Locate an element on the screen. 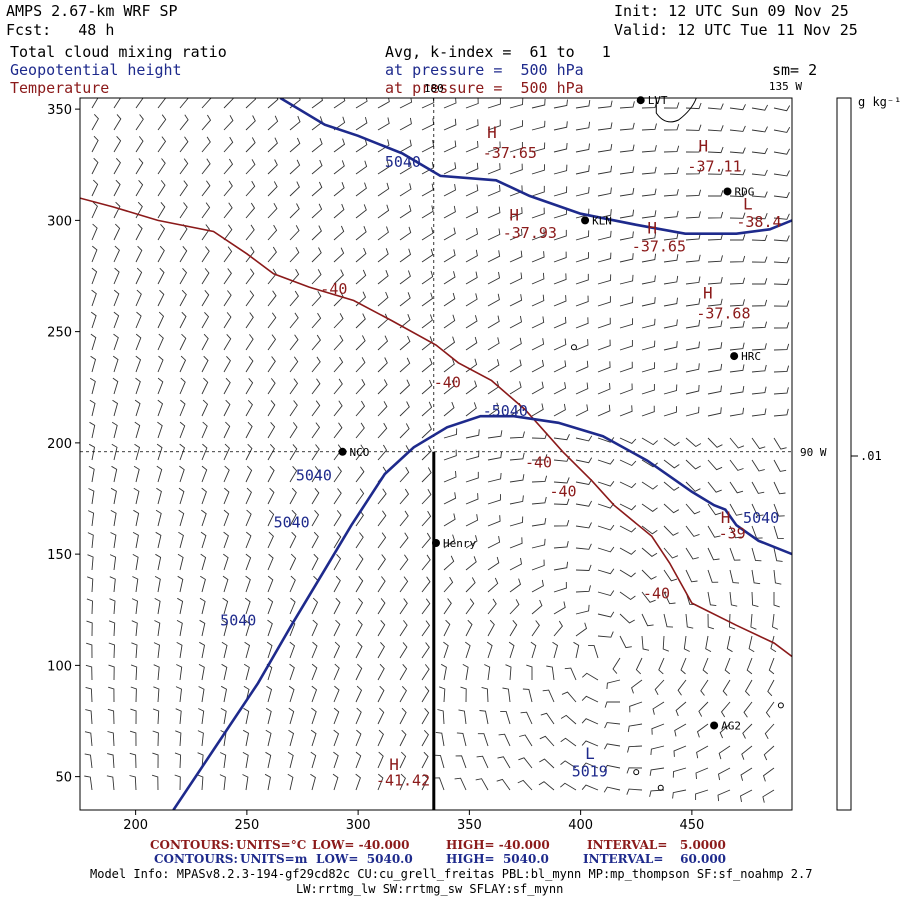  temperature-value-label: -37.11 is located at coordinates (714, 166).